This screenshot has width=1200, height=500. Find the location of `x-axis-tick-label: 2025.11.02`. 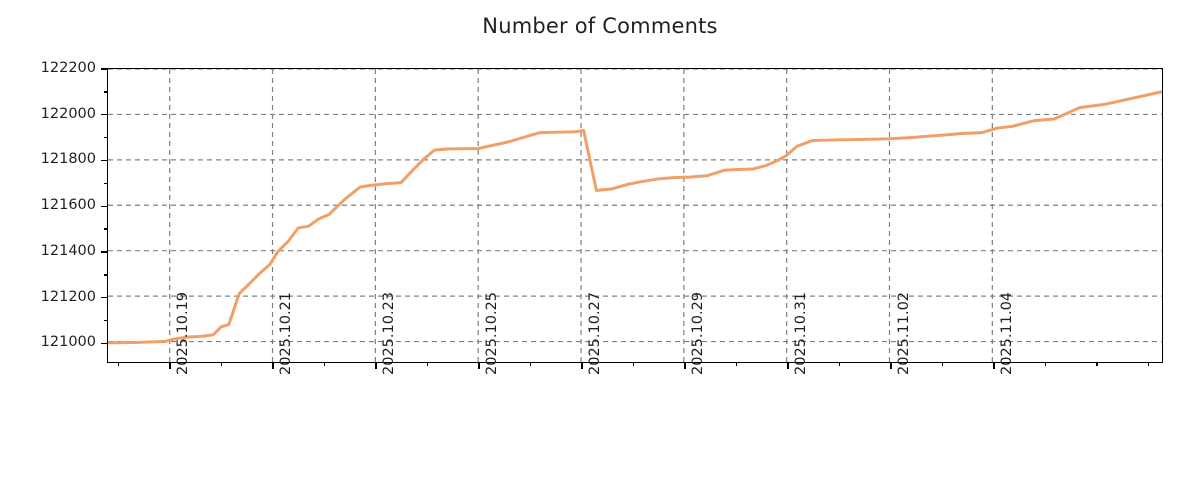

x-axis-tick-label: 2025.11.02 is located at coordinates (903, 333).